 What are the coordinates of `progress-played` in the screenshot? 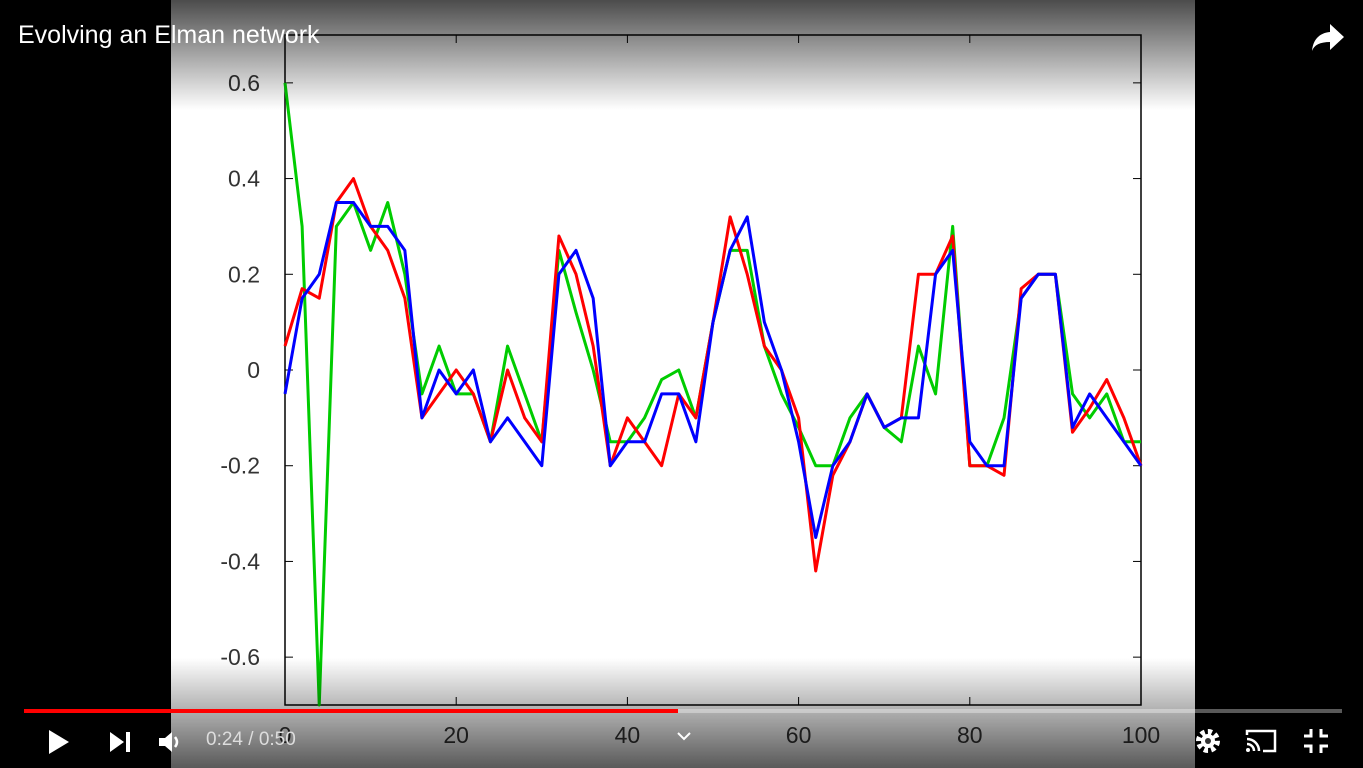 It's located at (351, 711).